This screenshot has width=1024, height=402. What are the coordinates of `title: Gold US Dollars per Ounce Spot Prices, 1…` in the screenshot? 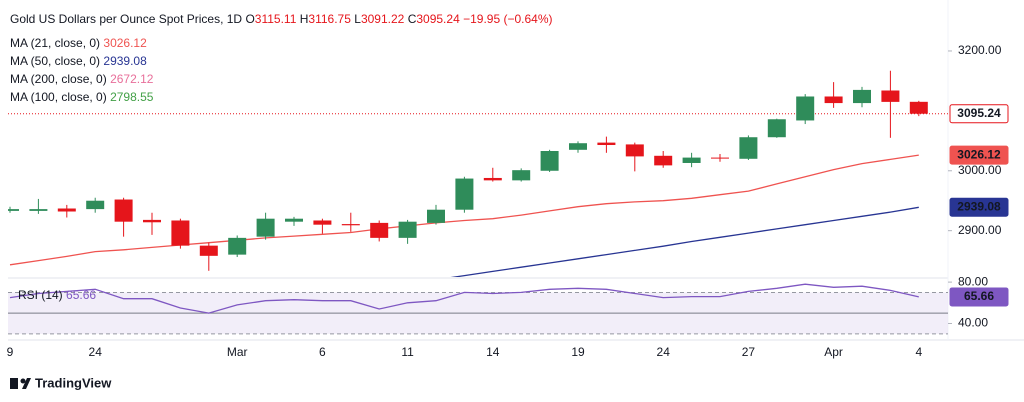 It's located at (126, 19).